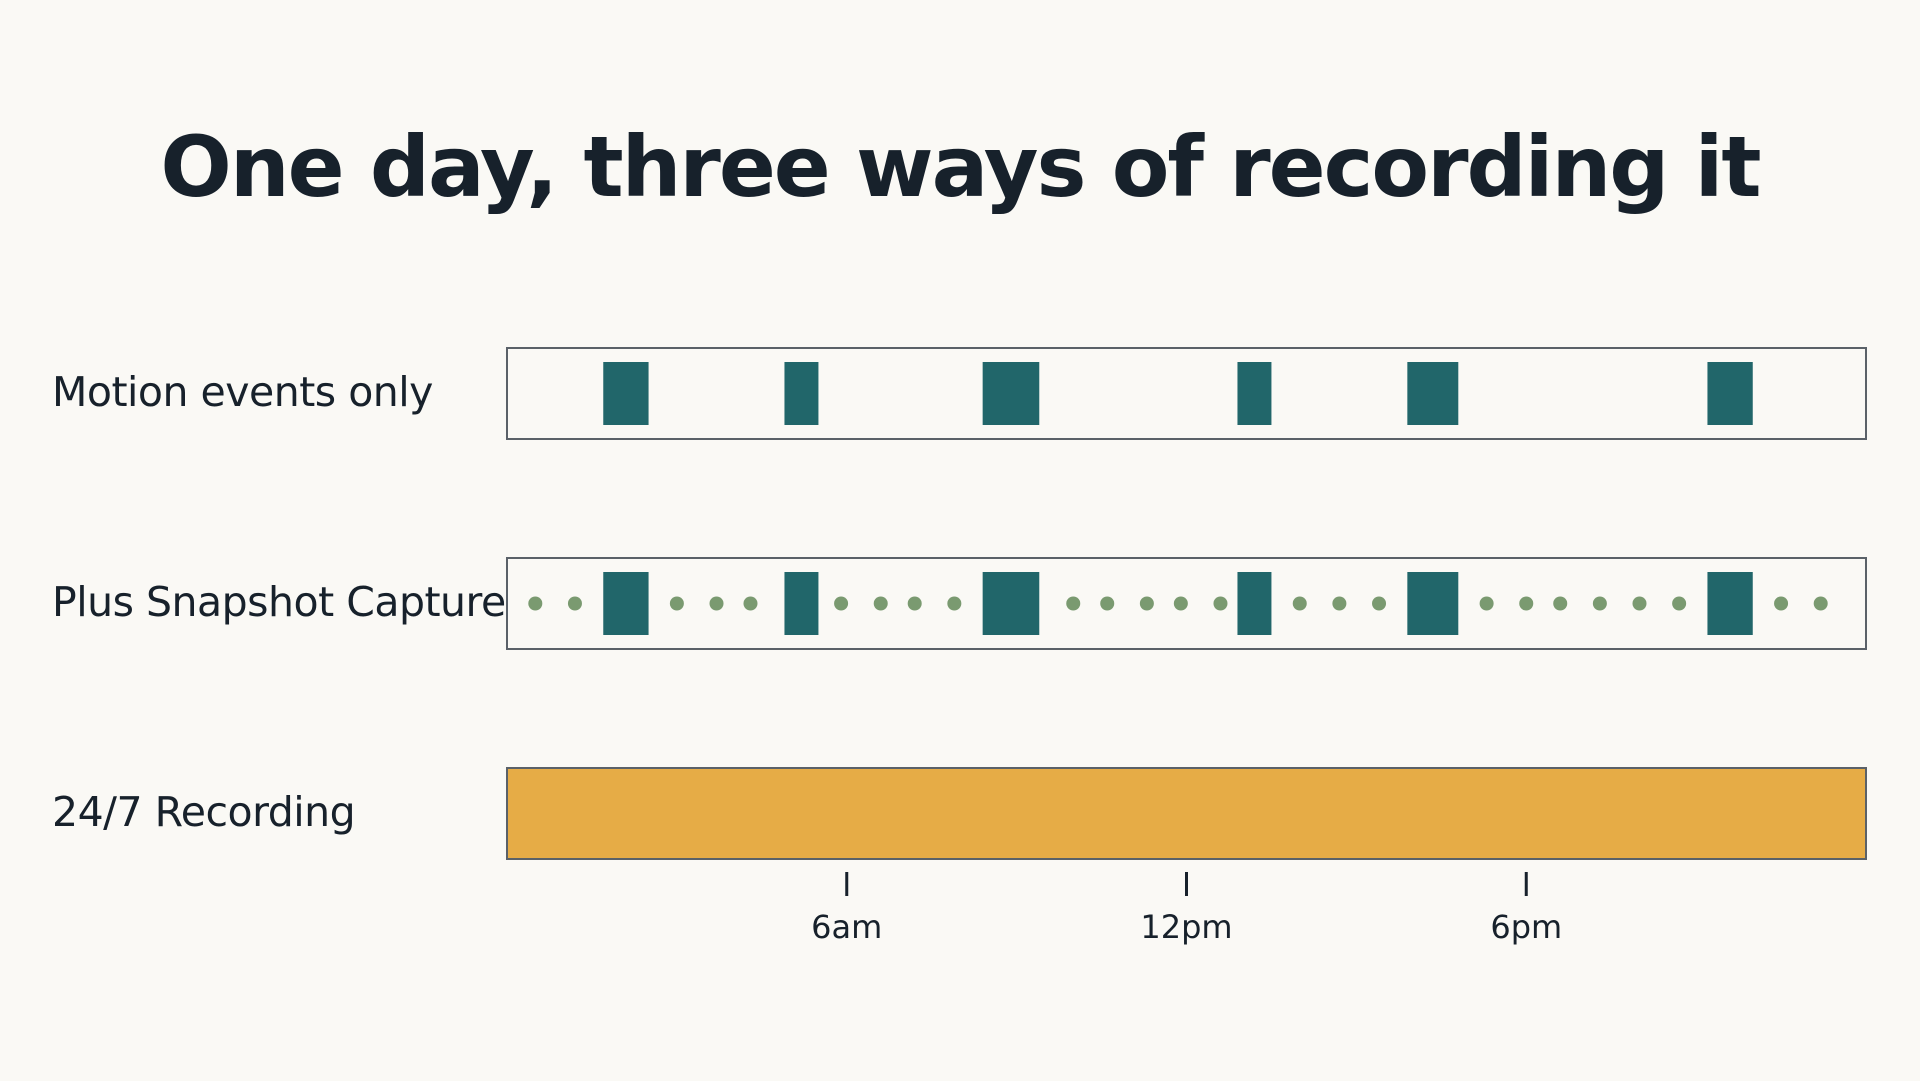 This screenshot has height=1081, width=1920. I want to click on continuous-recording-bar, so click(1186, 813).